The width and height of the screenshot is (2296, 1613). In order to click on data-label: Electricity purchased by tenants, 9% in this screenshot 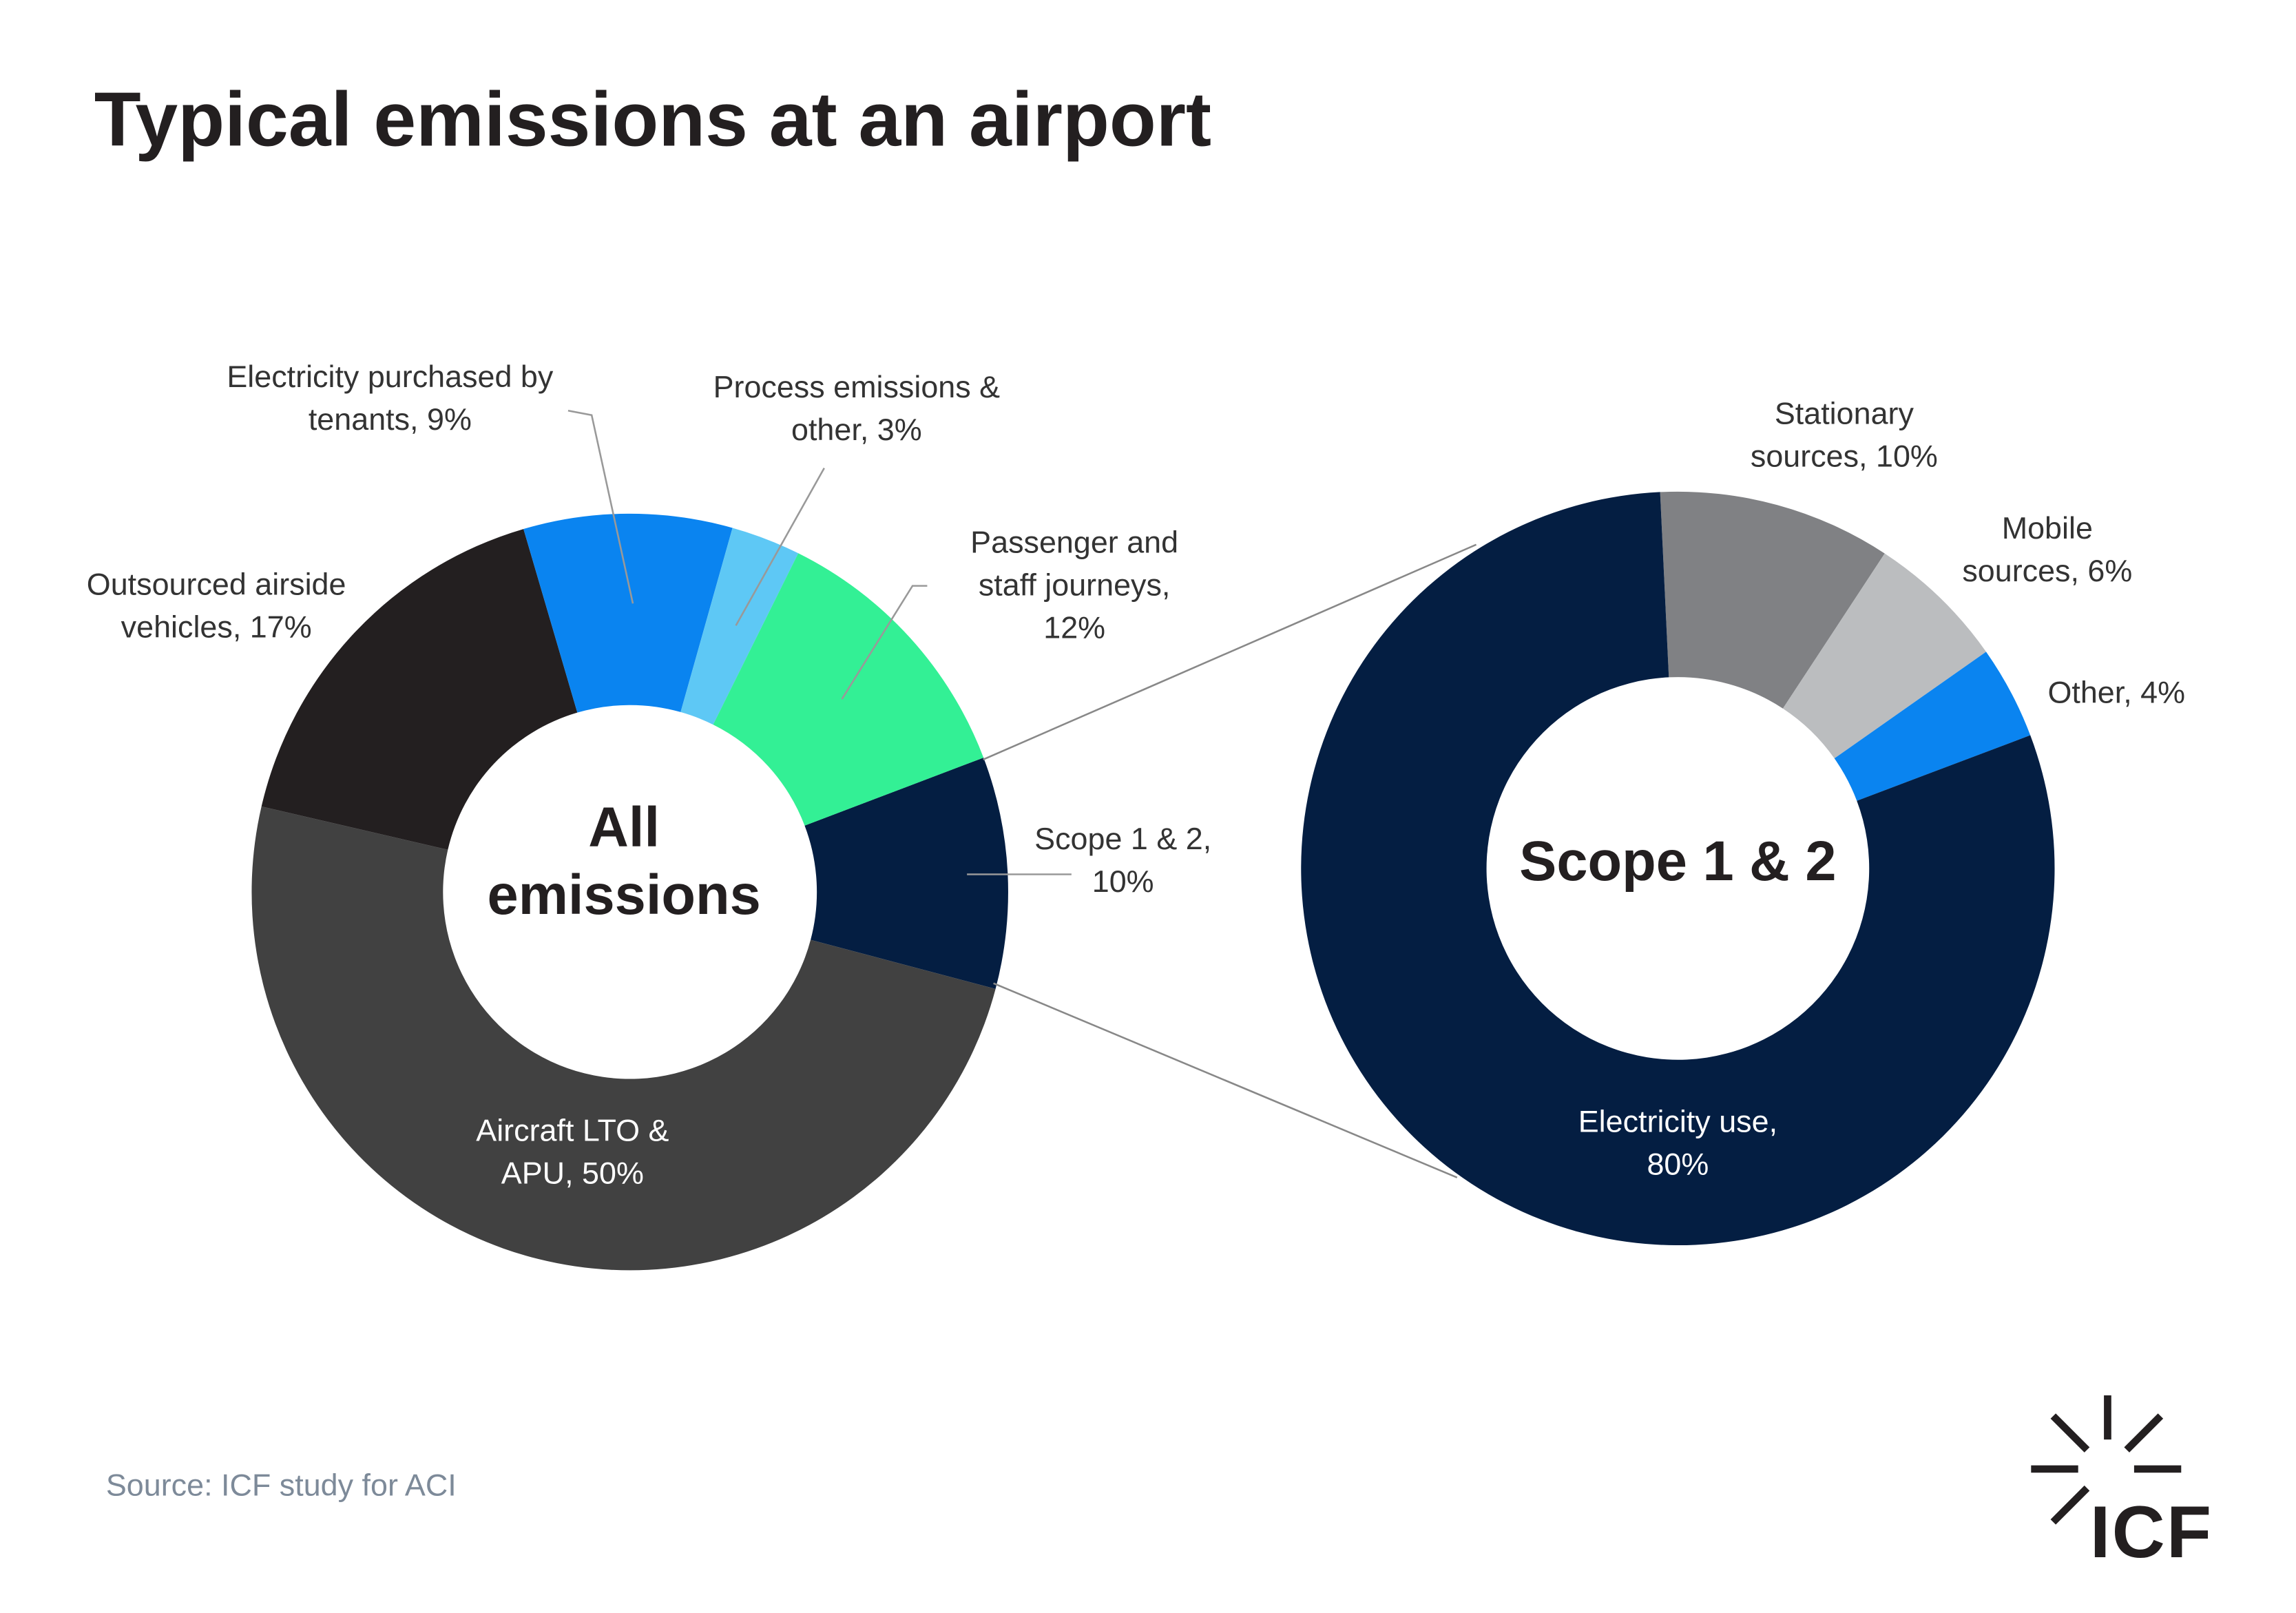, I will do `click(390, 398)`.